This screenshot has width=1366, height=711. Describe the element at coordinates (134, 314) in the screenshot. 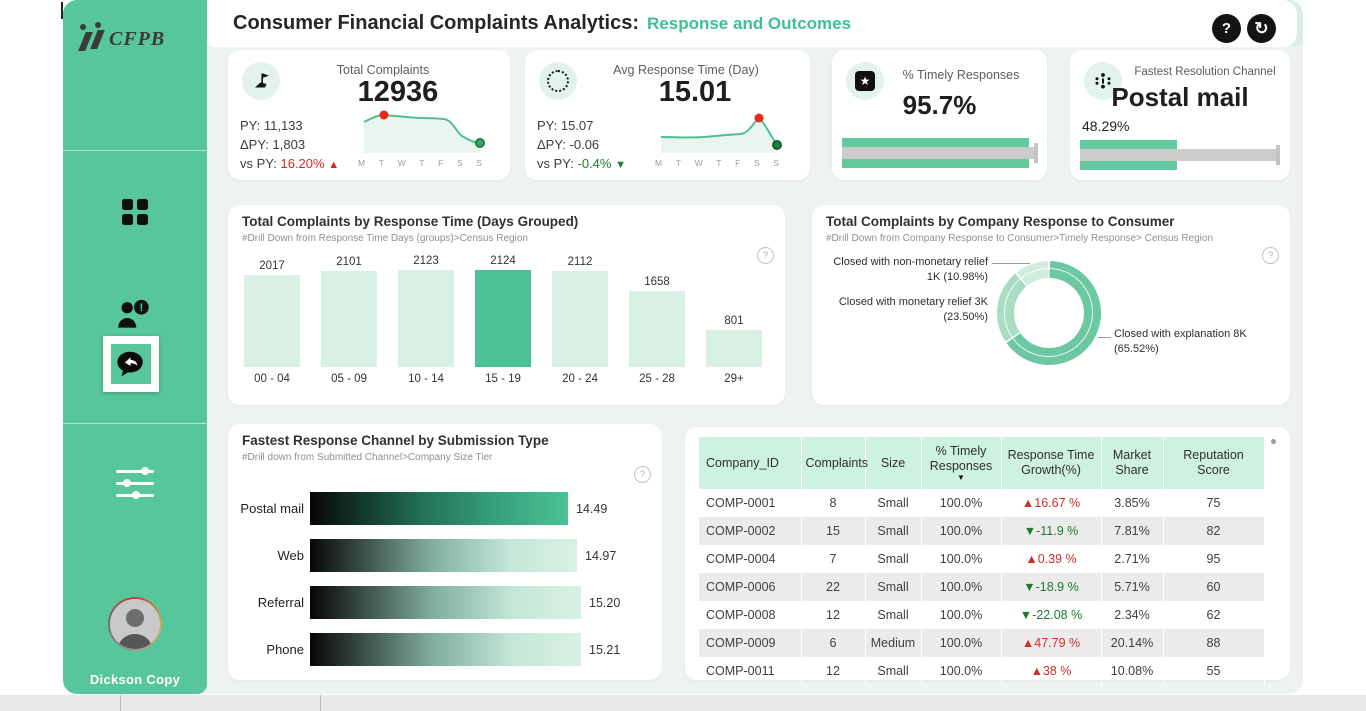

I see `sidebar-item-complaints: !` at that location.